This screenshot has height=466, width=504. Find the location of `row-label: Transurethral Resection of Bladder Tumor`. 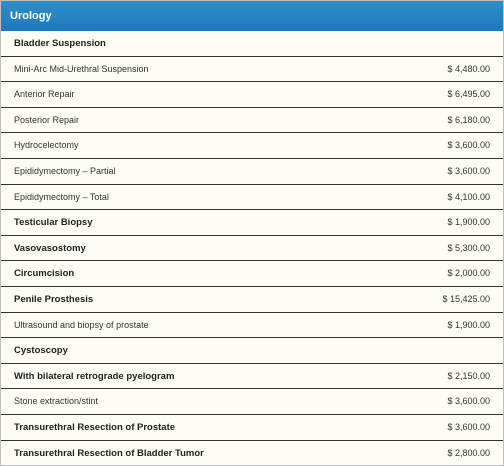

row-label: Transurethral Resection of Bladder Tumor is located at coordinates (109, 453).